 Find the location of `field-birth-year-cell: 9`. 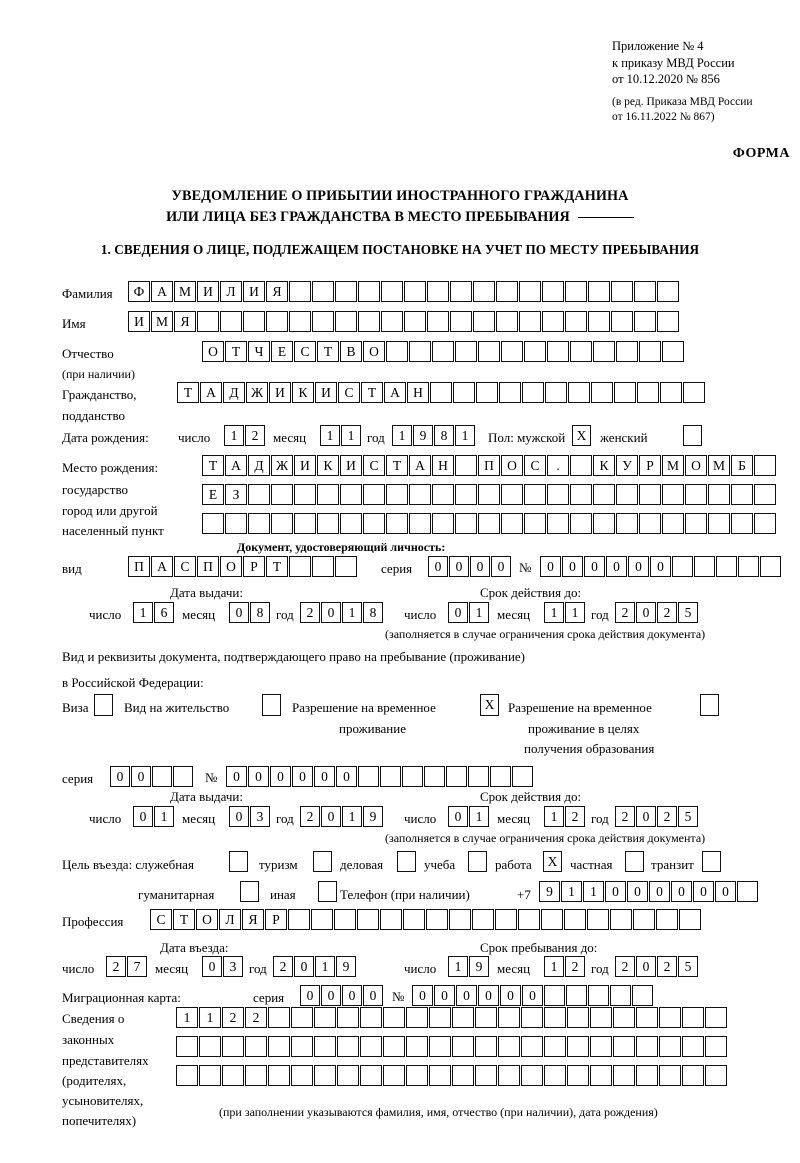

field-birth-year-cell: 9 is located at coordinates (423, 435).